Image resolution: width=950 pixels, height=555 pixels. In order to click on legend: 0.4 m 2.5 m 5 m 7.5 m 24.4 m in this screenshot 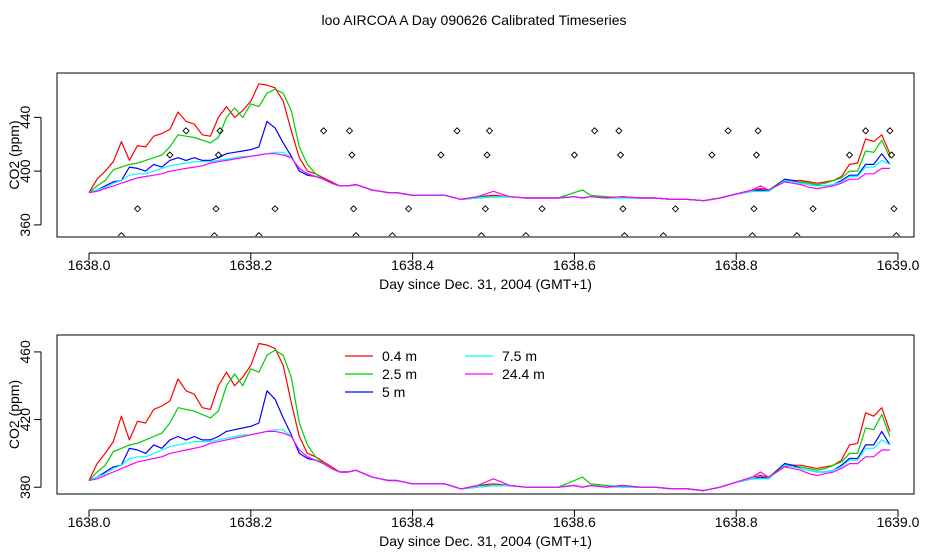, I will do `click(445, 374)`.